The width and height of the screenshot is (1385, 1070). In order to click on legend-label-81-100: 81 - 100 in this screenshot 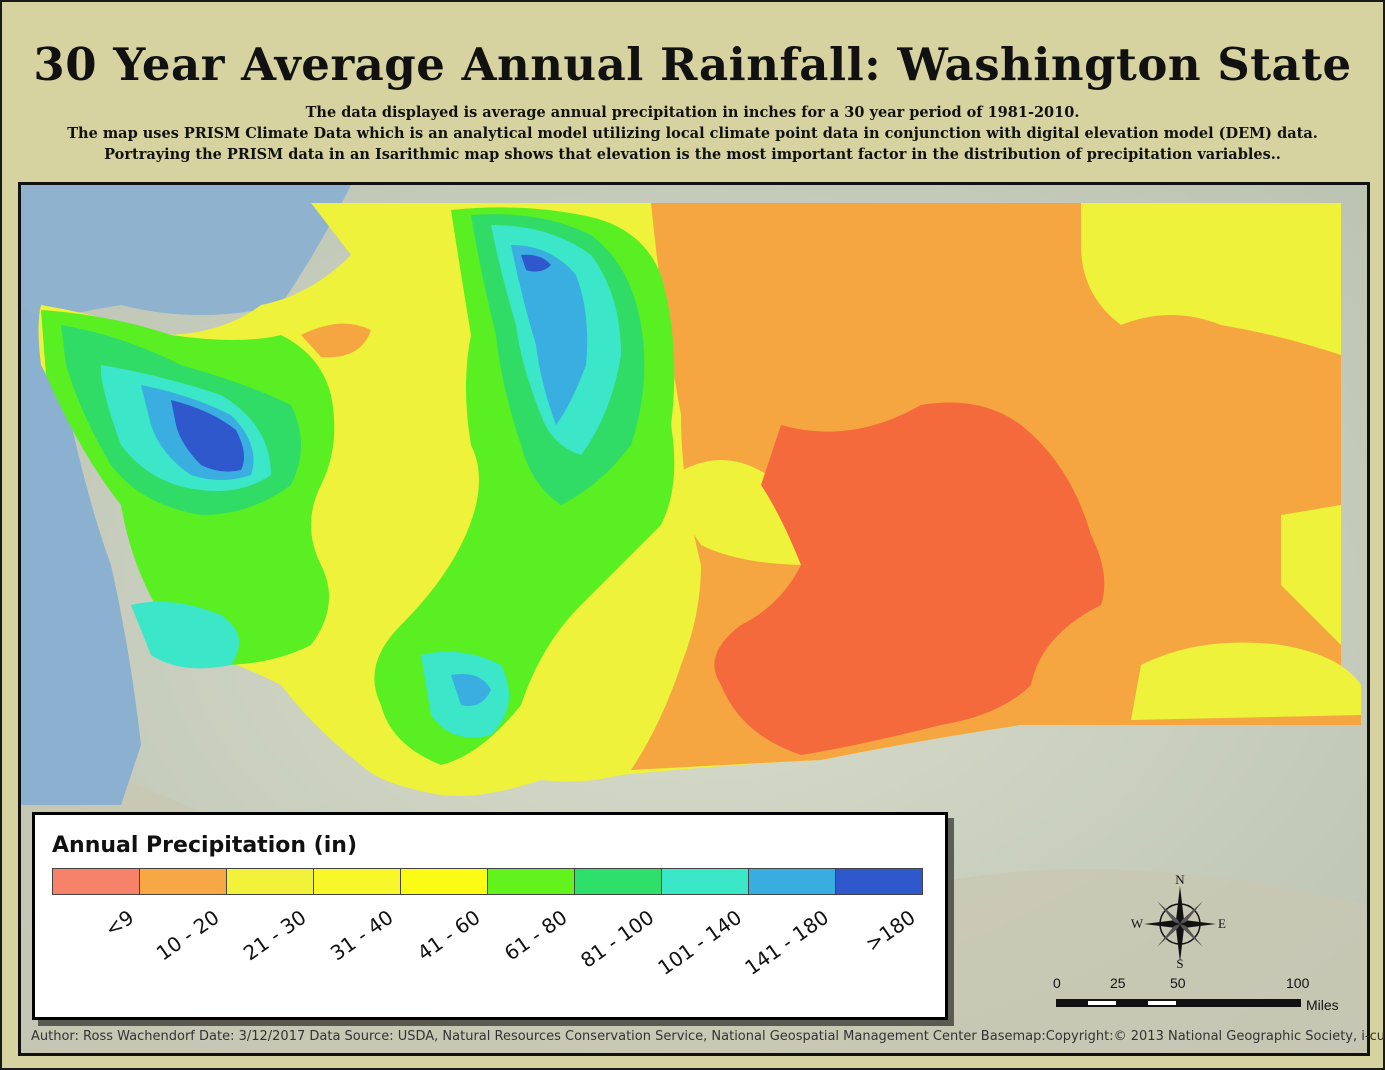, I will do `click(617, 939)`.